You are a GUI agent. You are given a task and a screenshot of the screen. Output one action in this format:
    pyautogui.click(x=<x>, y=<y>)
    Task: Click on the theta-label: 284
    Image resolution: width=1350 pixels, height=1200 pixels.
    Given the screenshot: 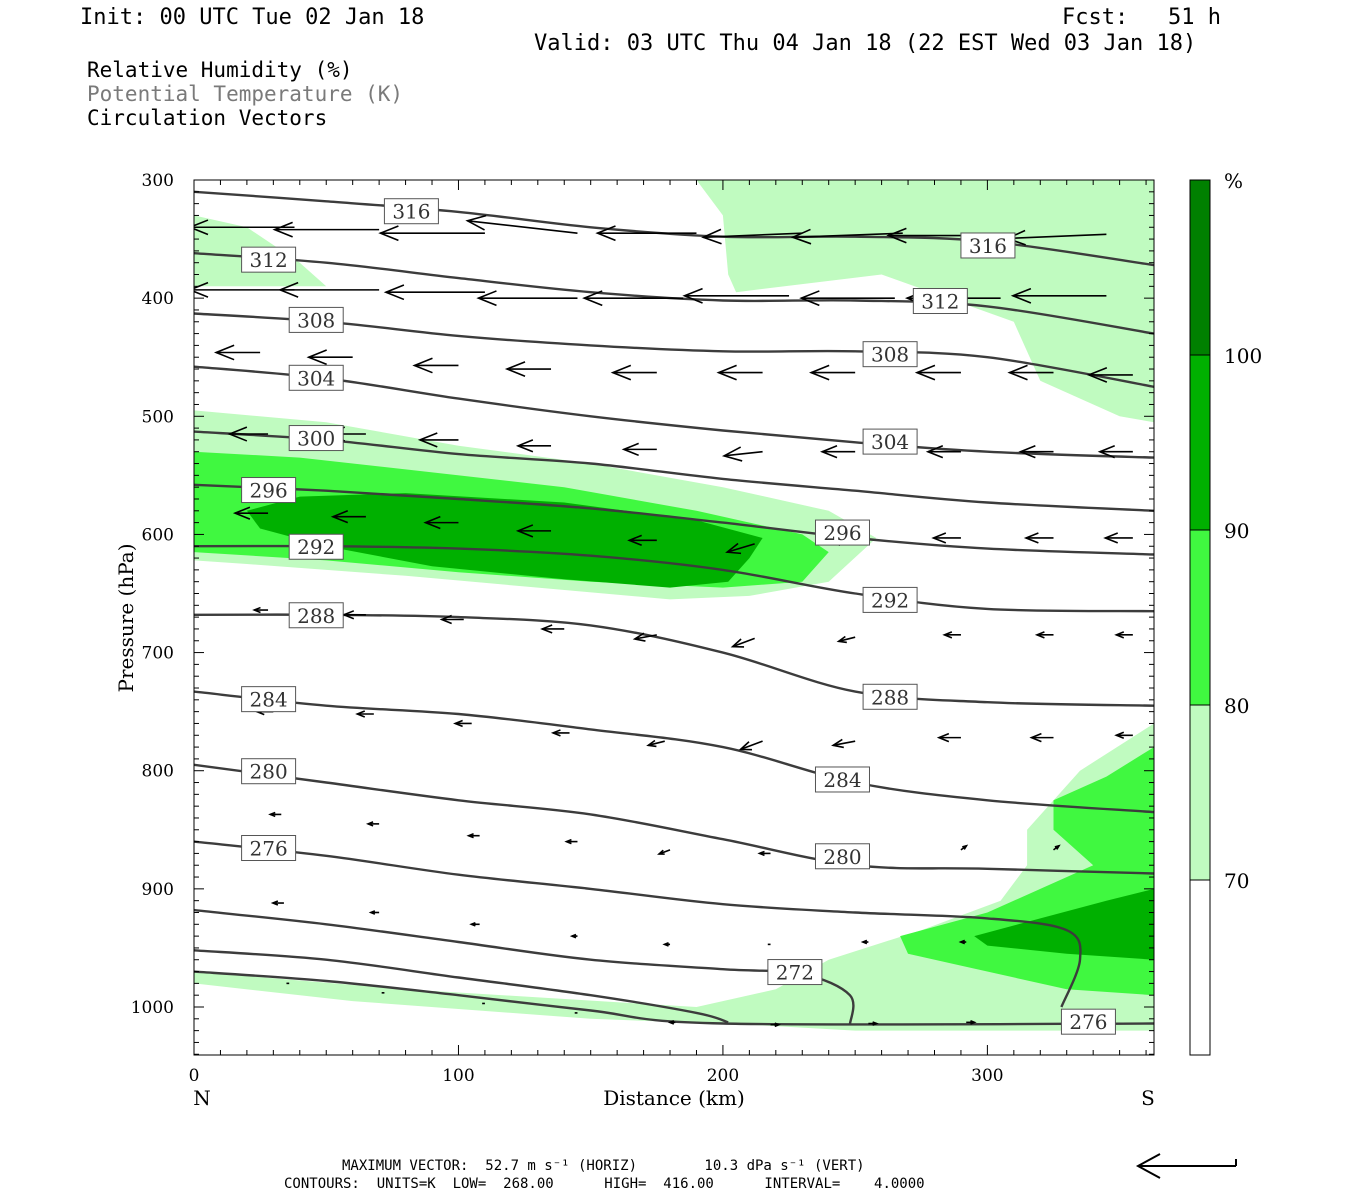 What is the action you would take?
    pyautogui.click(x=842, y=780)
    